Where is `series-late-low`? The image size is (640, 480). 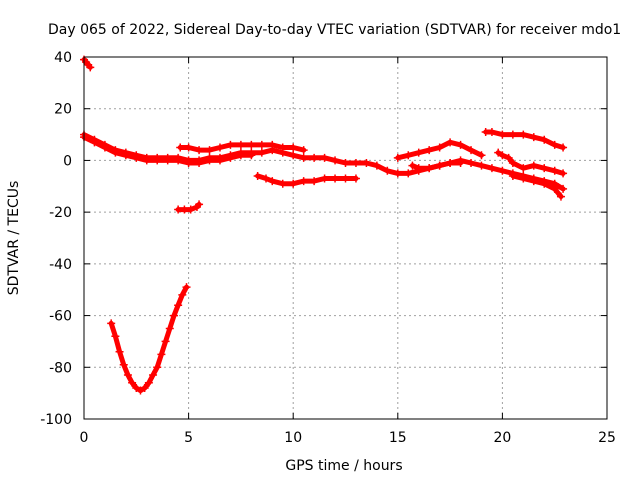
series-late-low is located at coordinates (536, 186).